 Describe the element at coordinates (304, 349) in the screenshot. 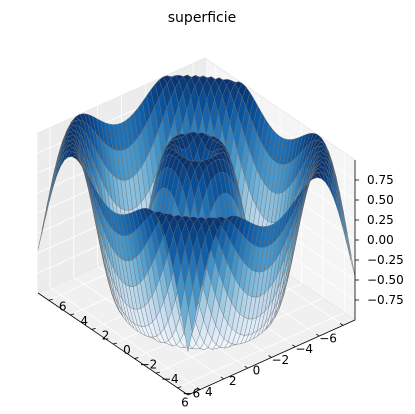

I see `x-tick-label: −4` at that location.